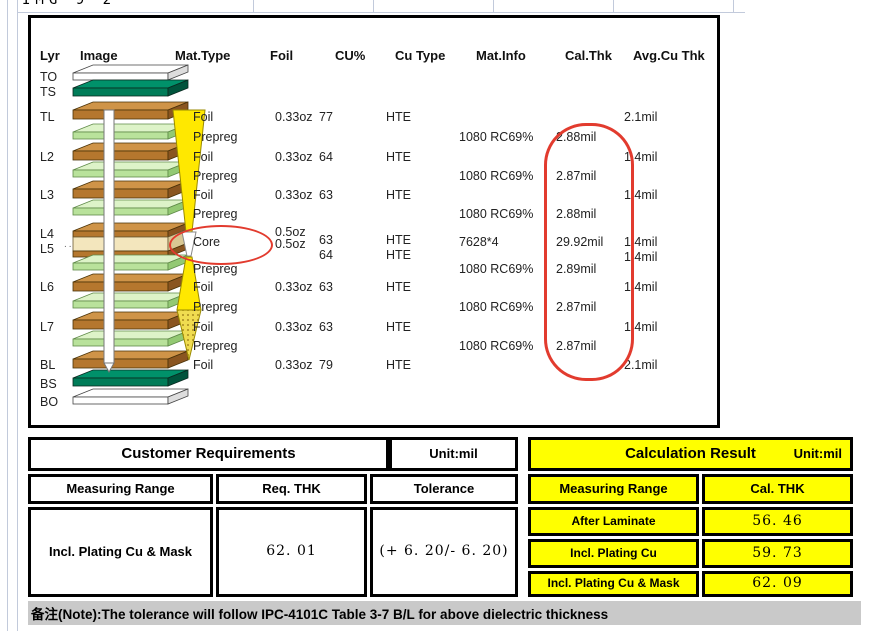  Describe the element at coordinates (453, 454) in the screenshot. I see `customer-requirements-unit: Unit:mil` at that location.